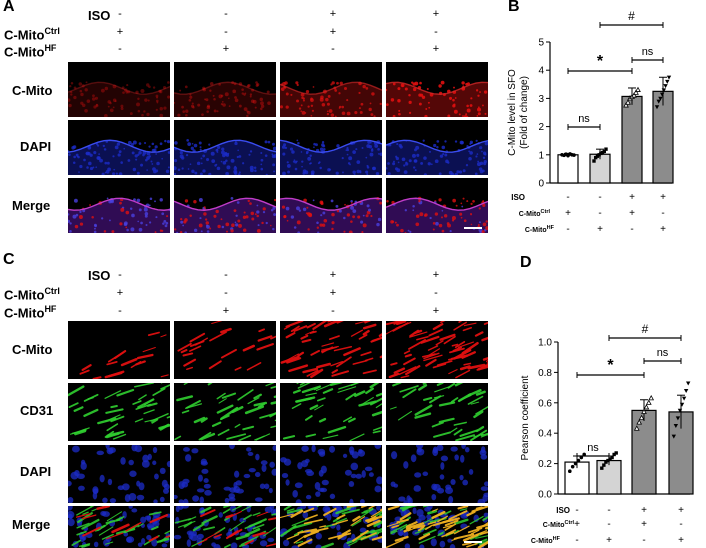 This screenshot has height=548, width=706. Describe the element at coordinates (36, 146) in the screenshot. I see `panel-a-row-dapi: DAPI` at that location.